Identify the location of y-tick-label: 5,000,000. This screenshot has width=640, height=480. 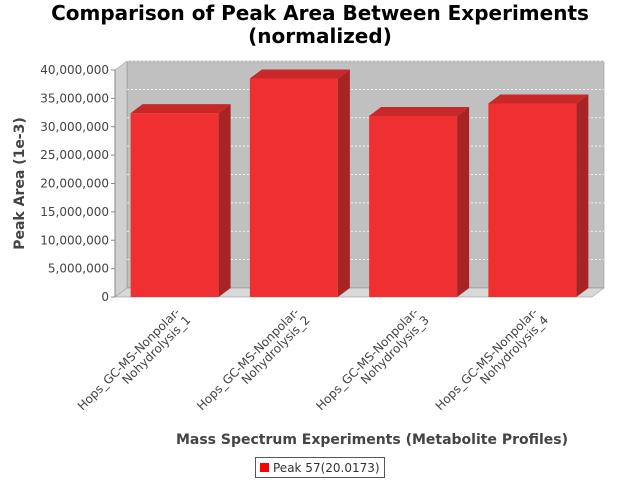
(78, 269).